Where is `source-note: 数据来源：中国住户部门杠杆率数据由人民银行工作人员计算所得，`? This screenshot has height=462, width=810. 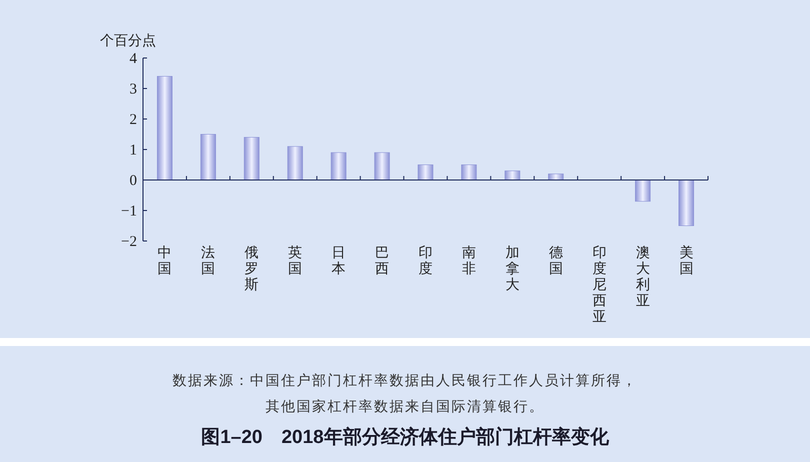 source-note: 数据来源：中国住户部门杠杆率数据由人民银行工作人员计算所得， is located at coordinates (405, 381).